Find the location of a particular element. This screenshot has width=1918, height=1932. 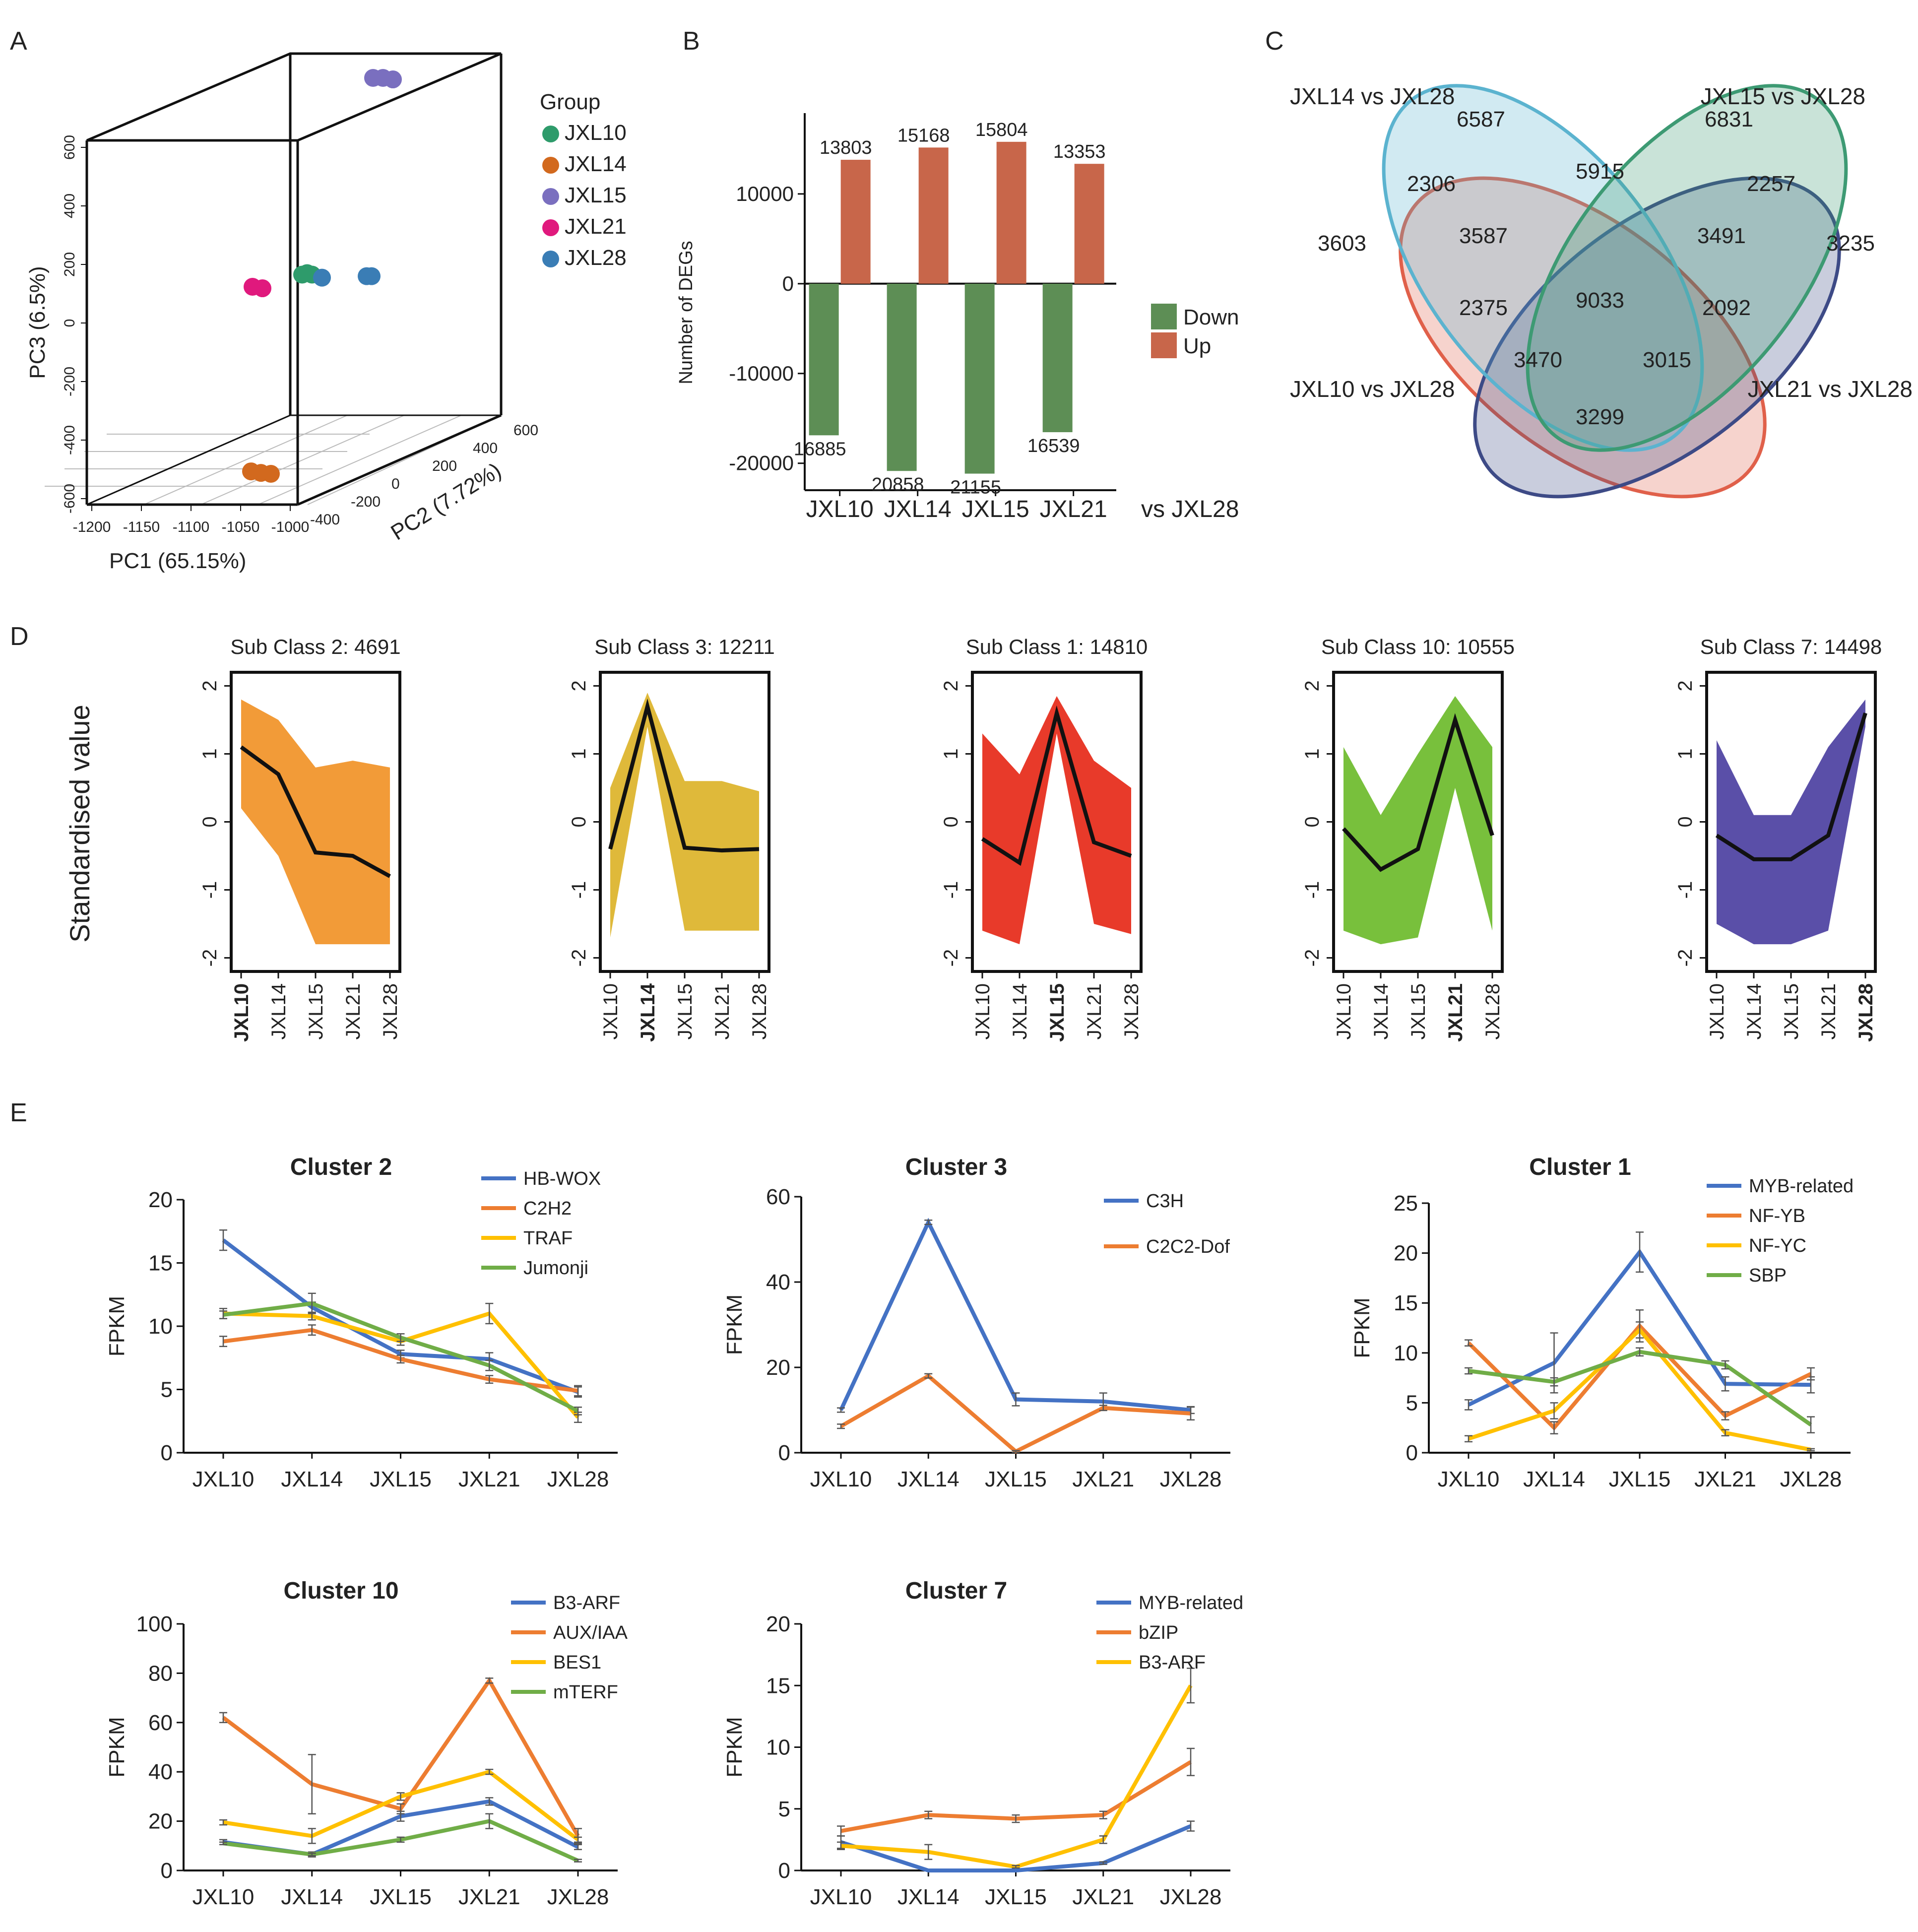

cluster-series-line is located at coordinates (1640, 1388).